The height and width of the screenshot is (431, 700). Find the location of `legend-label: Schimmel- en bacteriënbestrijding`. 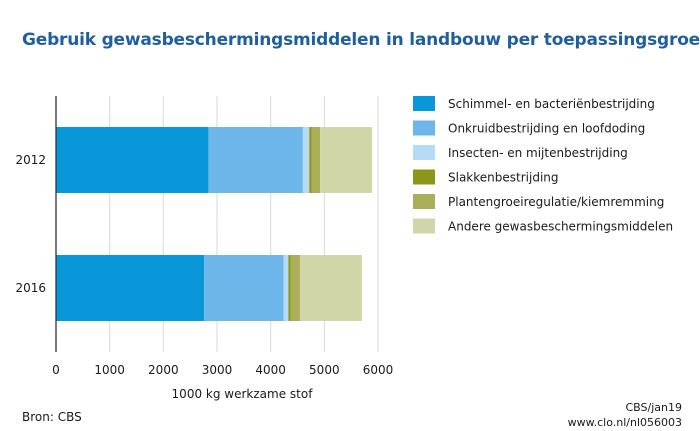

legend-label: Schimmel- en bacteriënbestrijding is located at coordinates (551, 104).